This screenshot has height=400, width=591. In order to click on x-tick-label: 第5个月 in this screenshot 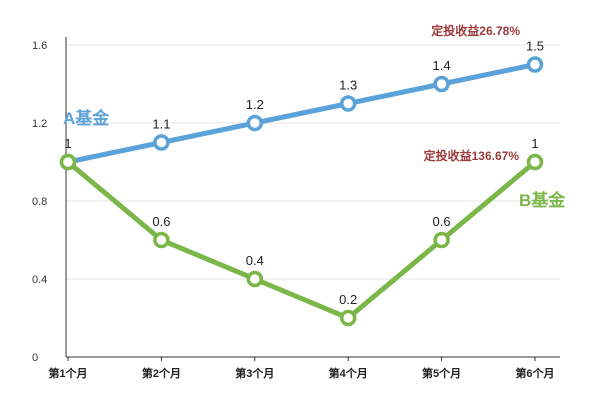, I will do `click(441, 373)`.